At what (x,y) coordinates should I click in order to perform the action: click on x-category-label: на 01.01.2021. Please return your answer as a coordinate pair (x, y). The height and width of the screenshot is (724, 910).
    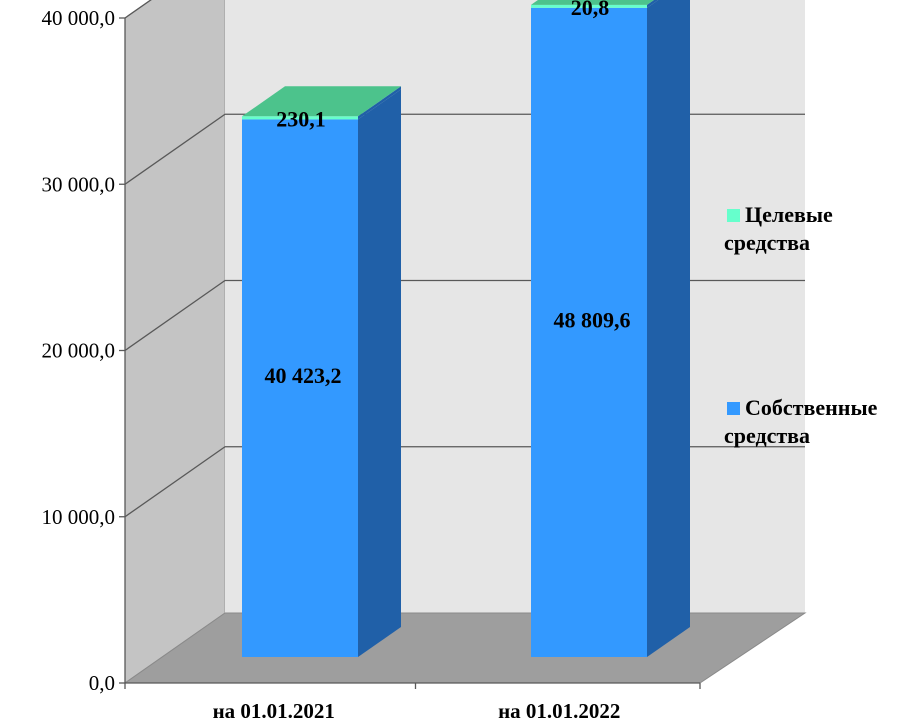
    Looking at the image, I should click on (274, 711).